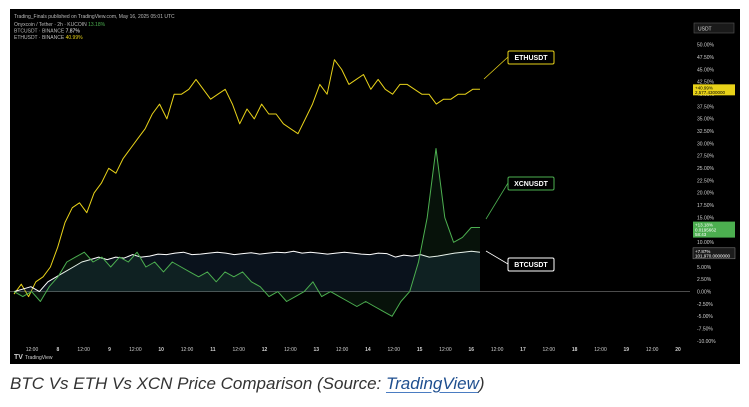 Image resolution: width=749 pixels, height=407 pixels. I want to click on y-tick-label: 42.50%, so click(706, 83).